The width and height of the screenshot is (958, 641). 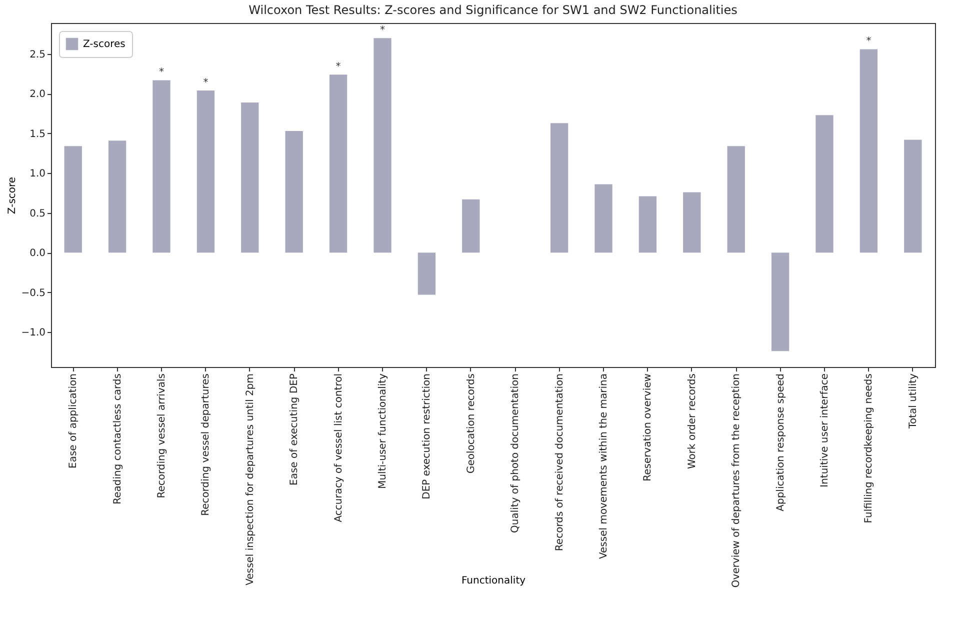 What do you see at coordinates (33, 293) in the screenshot?
I see `y-tick-label: −0.5` at bounding box center [33, 293].